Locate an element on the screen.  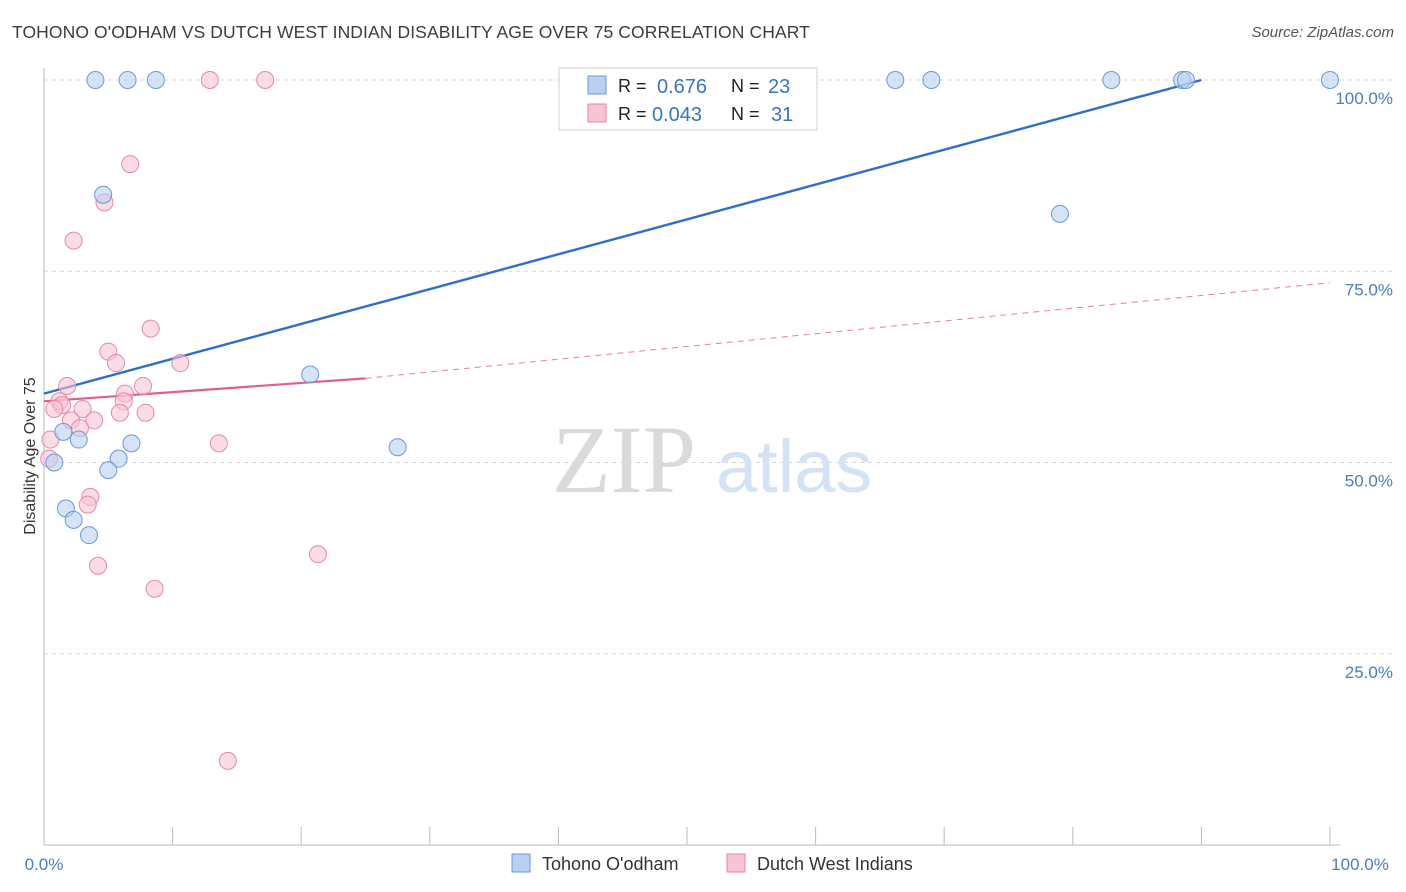
stats-legend: R = 0.676 N = 23 R = 0.043 N = 31 is located at coordinates (688, 99).